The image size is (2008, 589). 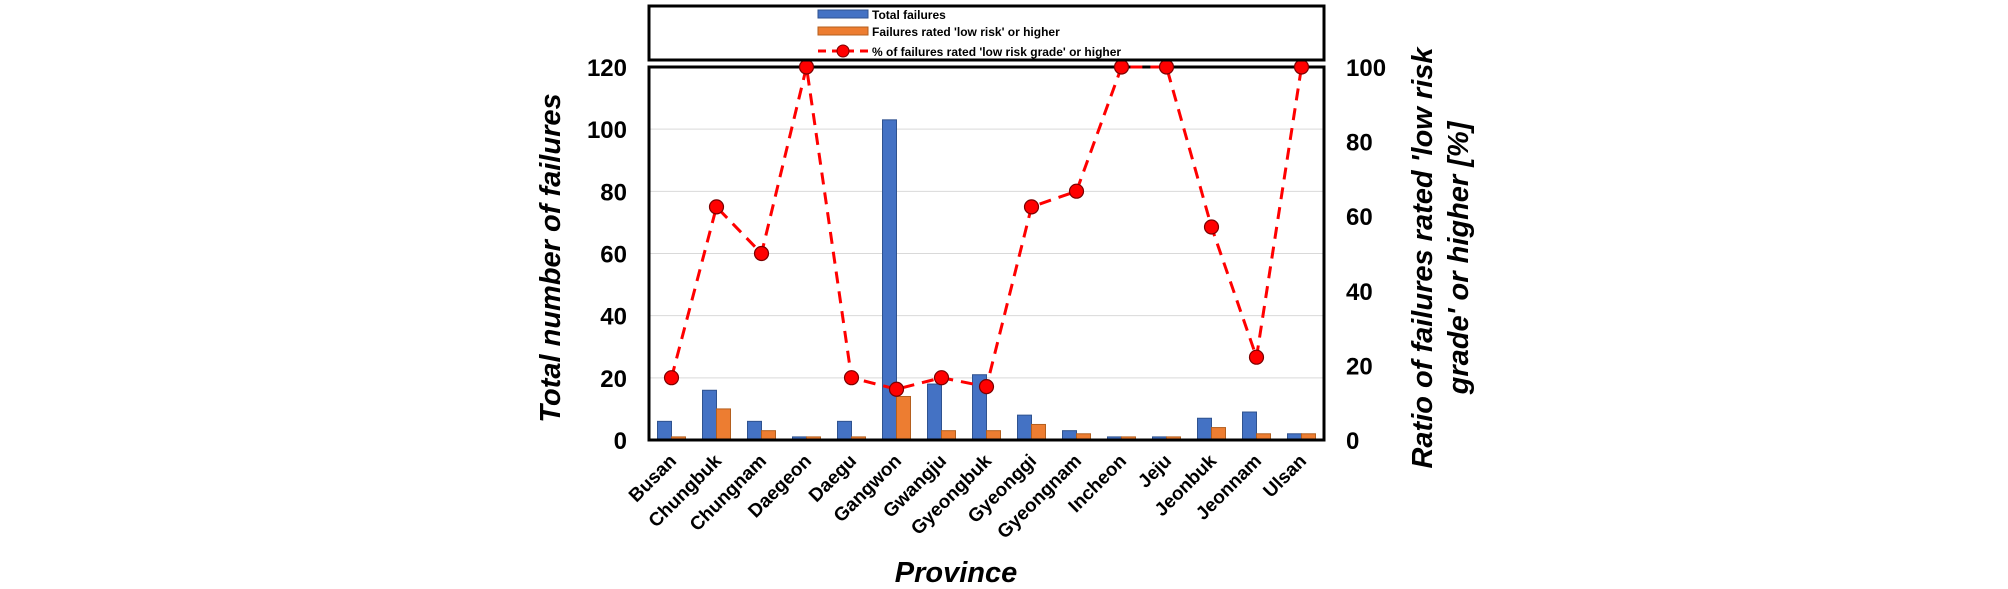 What do you see at coordinates (607, 130) in the screenshot?
I see `y-tick-label: 100` at bounding box center [607, 130].